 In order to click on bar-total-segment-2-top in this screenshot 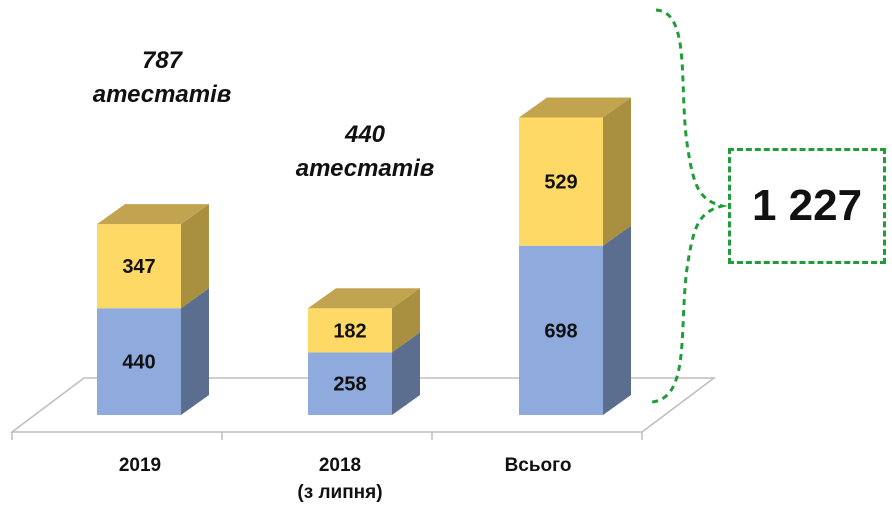, I will do `click(575, 107)`.